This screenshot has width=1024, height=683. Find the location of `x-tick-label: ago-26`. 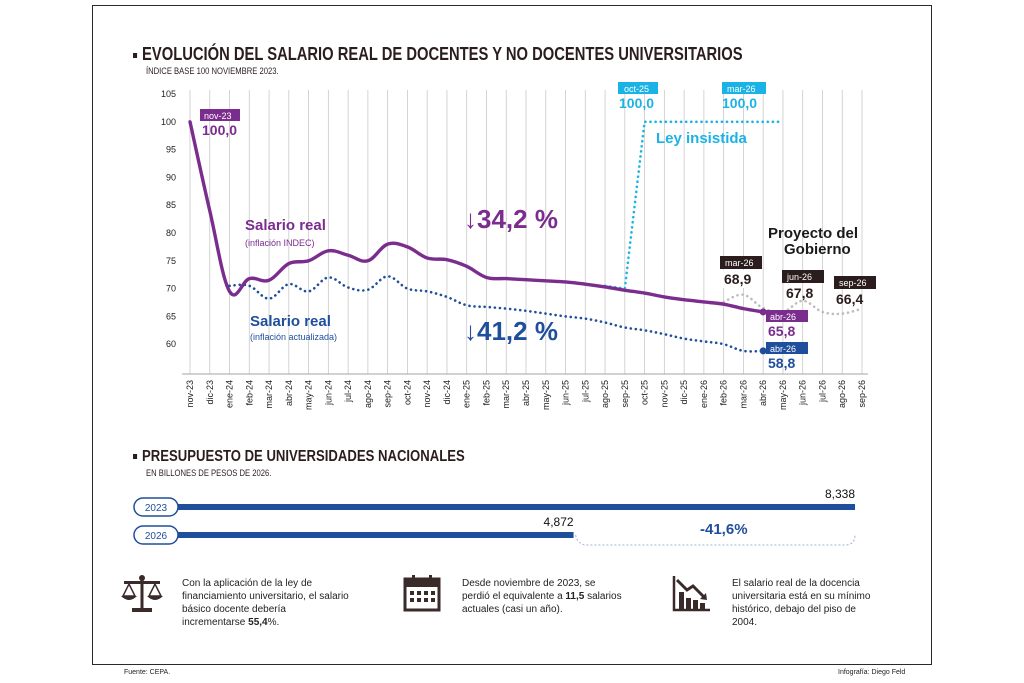

x-tick-label: ago-26 is located at coordinates (842, 394).